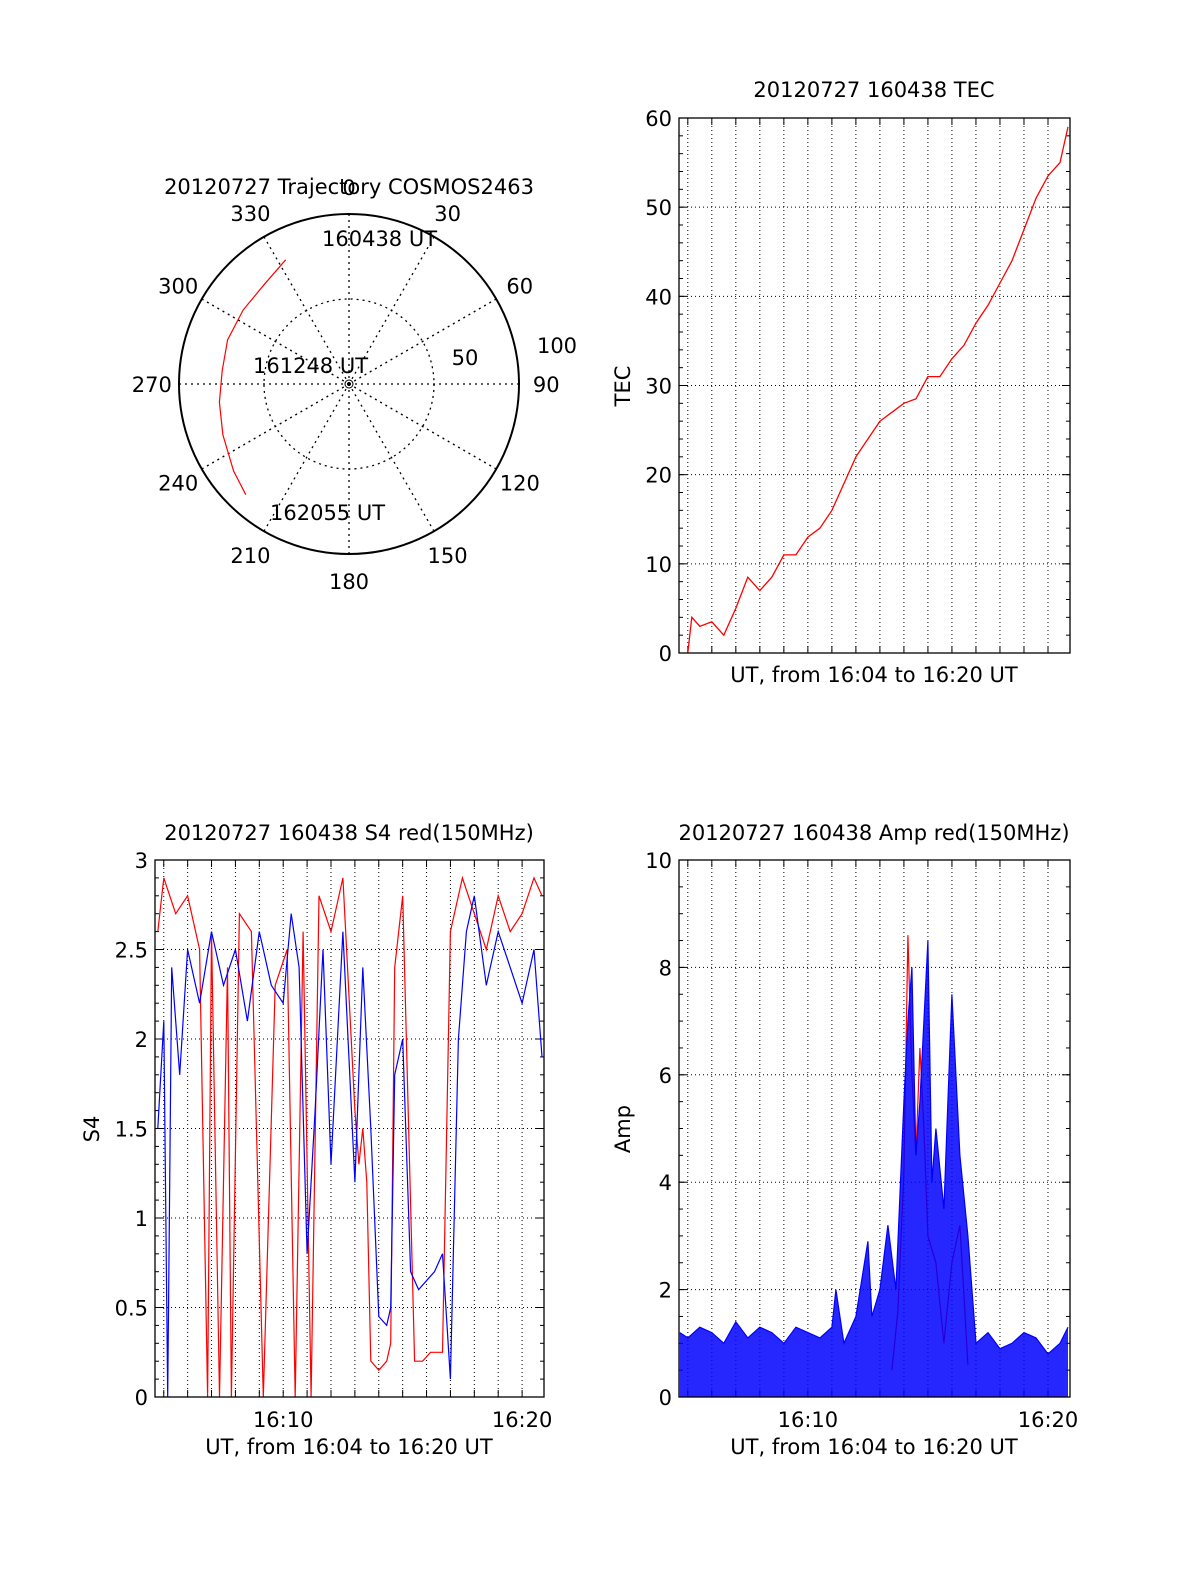  What do you see at coordinates (522, 1420) in the screenshot?
I see `s4-xtick-label: 16:20` at bounding box center [522, 1420].